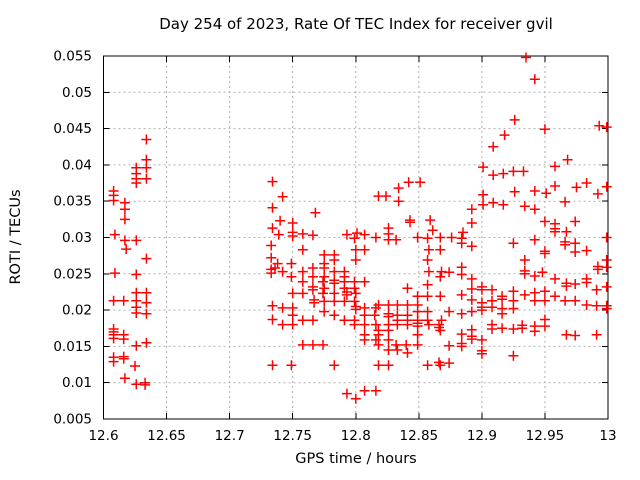 This screenshot has width=640, height=480. What do you see at coordinates (72, 347) in the screenshot?
I see `y-tick-label: 0.015` at bounding box center [72, 347].